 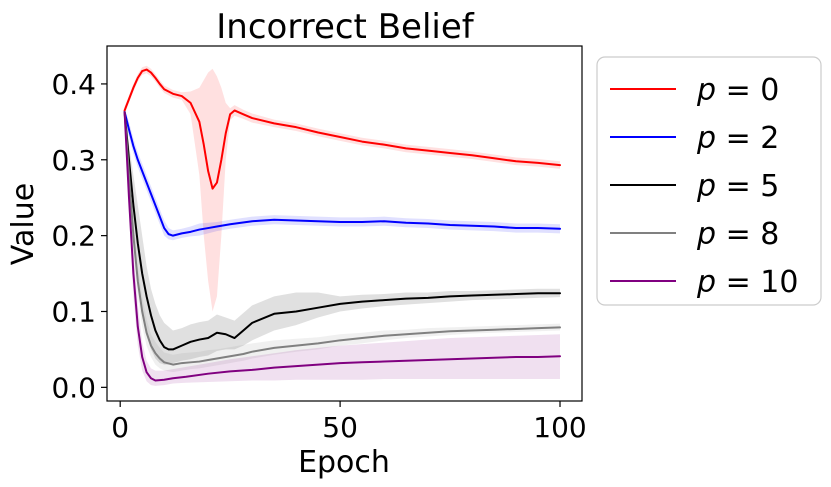 What do you see at coordinates (737, 138) in the screenshot?
I see `legend-label: p = 2` at bounding box center [737, 138].